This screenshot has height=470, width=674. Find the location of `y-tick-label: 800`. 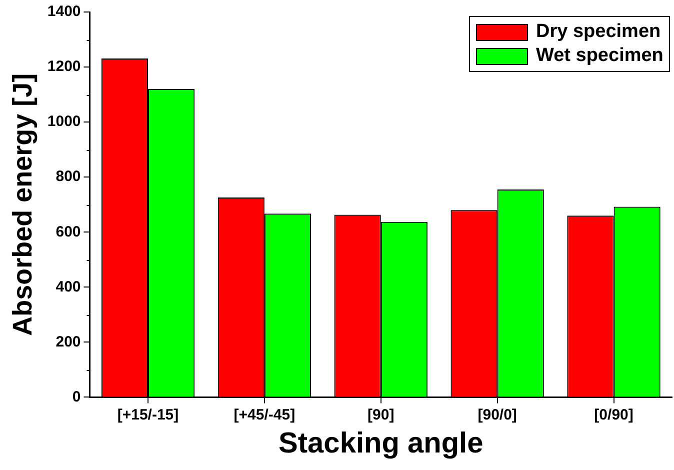

y-tick-label: 800 is located at coordinates (68, 177).